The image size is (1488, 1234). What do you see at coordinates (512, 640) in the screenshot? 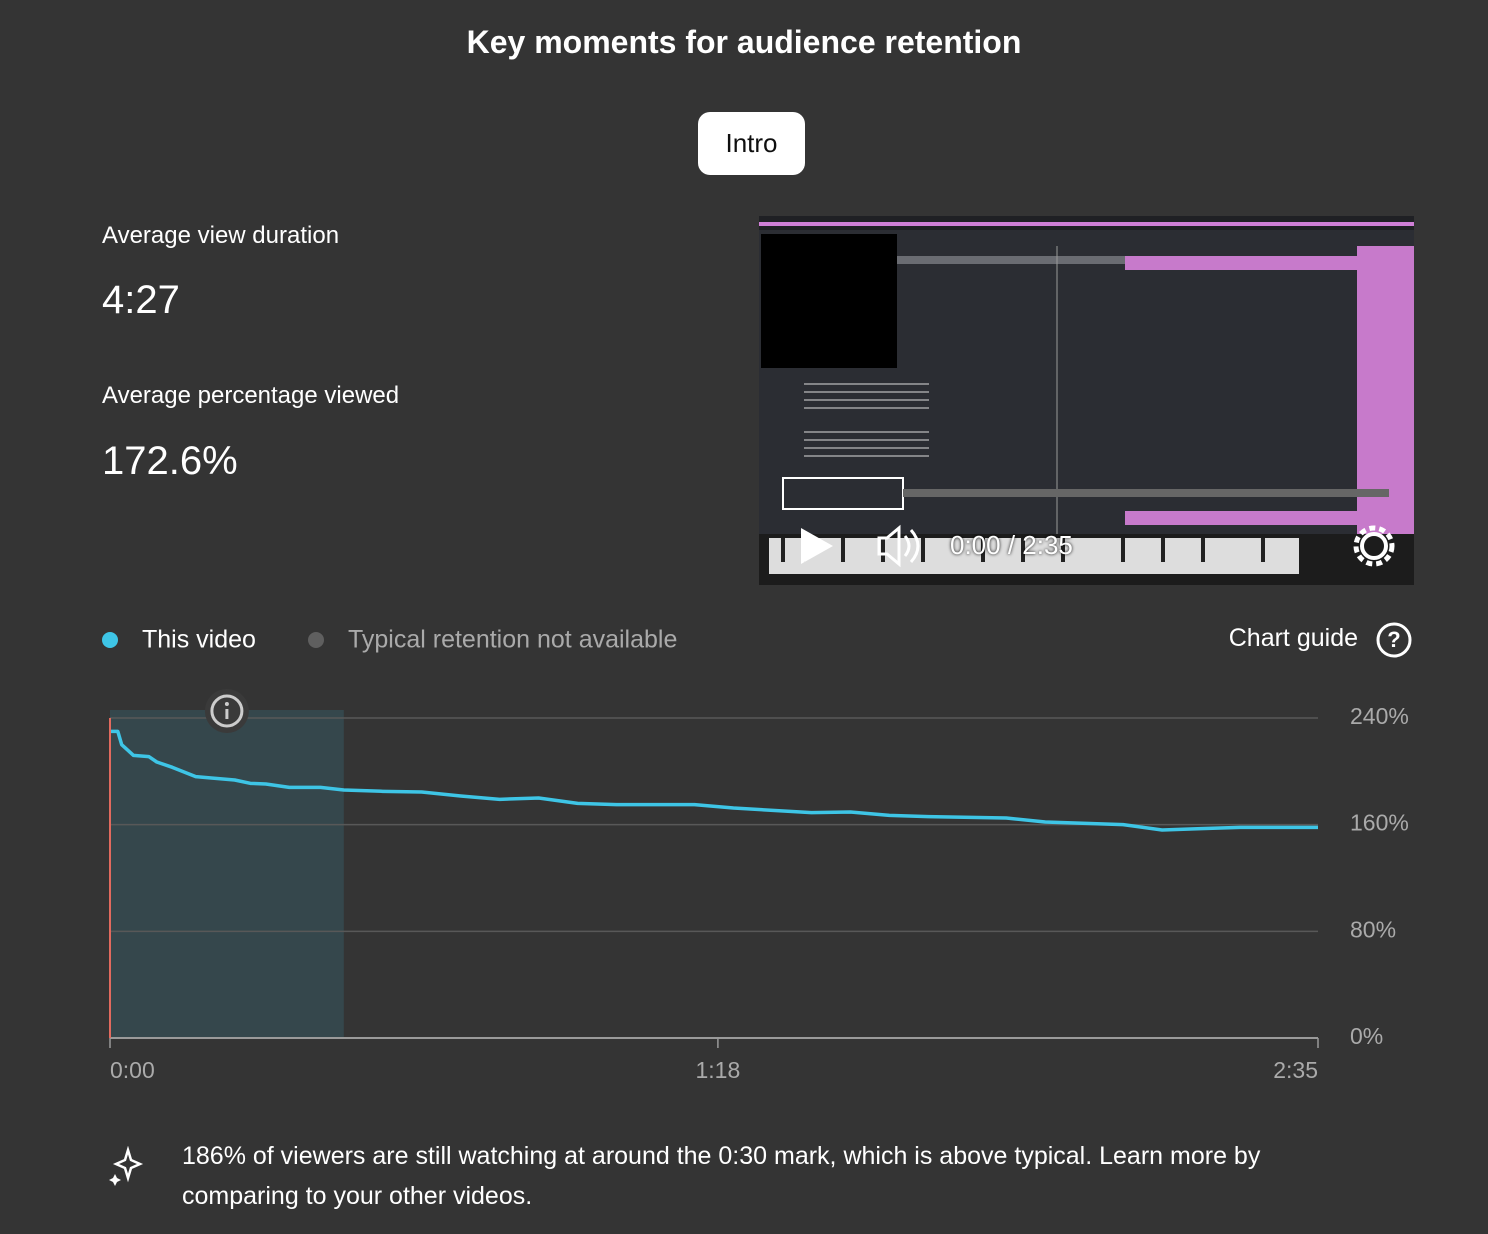
I see `legend-label: Typical retention not available` at bounding box center [512, 640].